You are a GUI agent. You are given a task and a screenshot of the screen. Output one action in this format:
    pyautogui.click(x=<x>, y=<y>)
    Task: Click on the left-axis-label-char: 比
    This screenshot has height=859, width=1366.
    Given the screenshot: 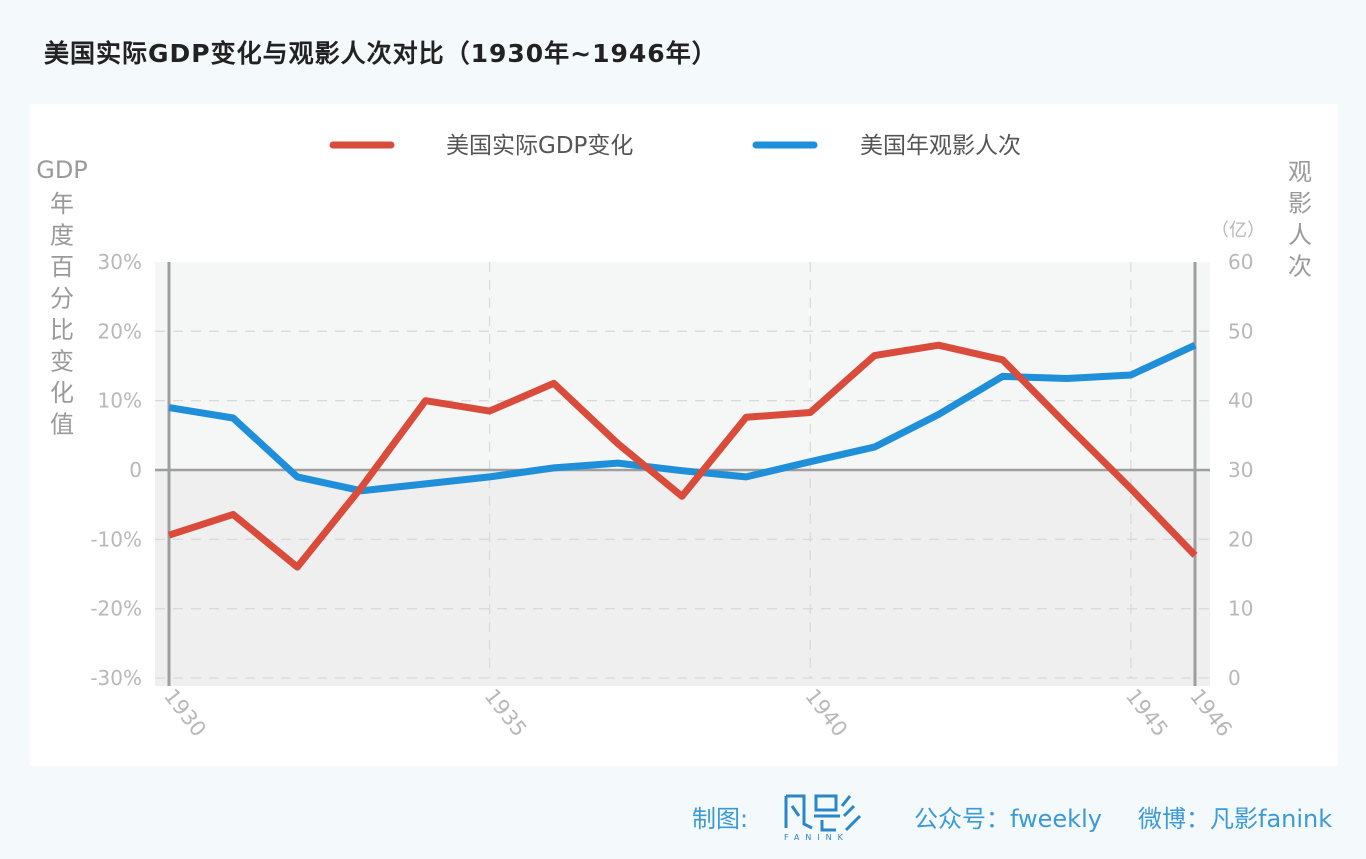 What is the action you would take?
    pyautogui.click(x=62, y=330)
    